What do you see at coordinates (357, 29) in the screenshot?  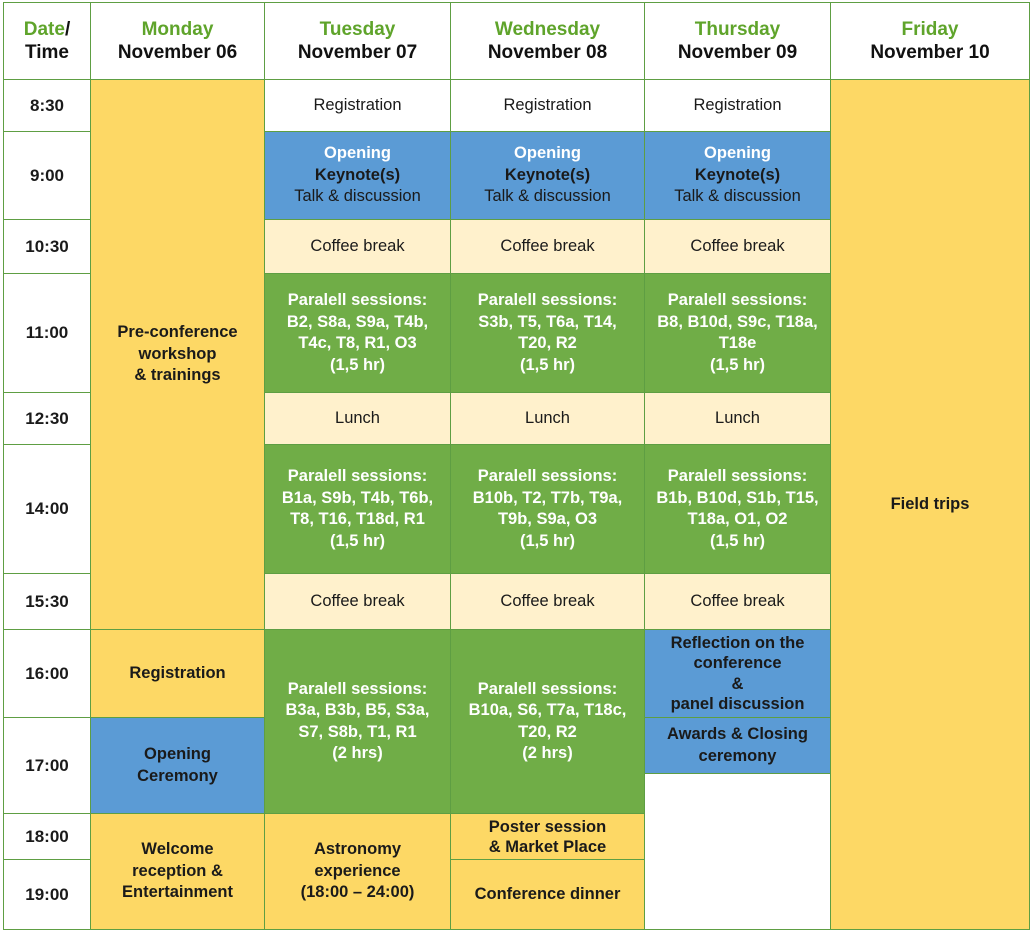 I see `day-name: Tuesday` at bounding box center [357, 29].